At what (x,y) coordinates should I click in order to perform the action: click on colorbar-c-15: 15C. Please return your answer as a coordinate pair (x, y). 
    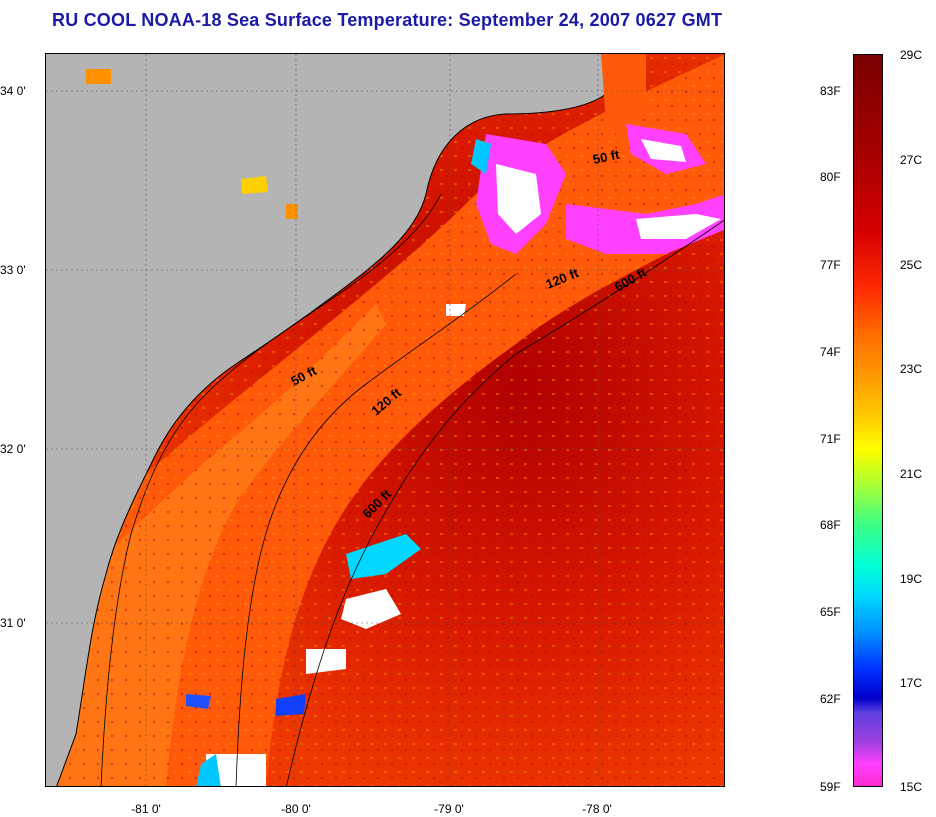
    Looking at the image, I should click on (911, 787).